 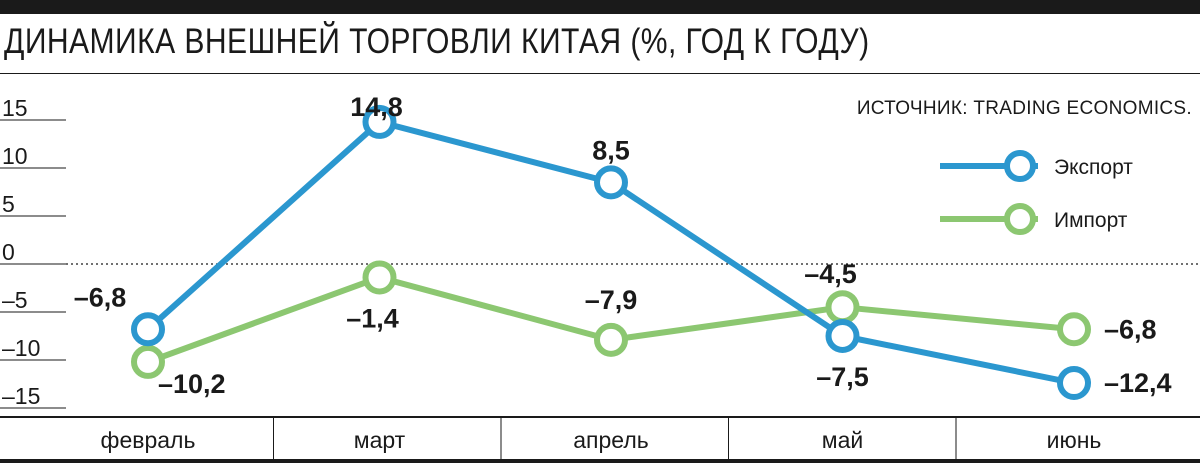 I want to click on y-tick-label: 0, so click(x=8, y=252).